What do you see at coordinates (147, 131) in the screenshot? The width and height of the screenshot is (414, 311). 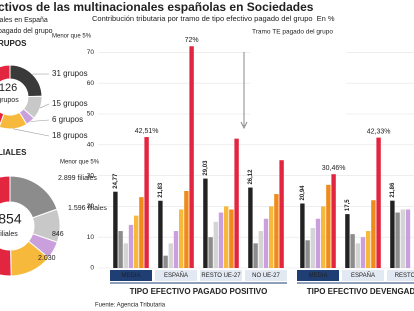 I see `value-label: 42,51%` at bounding box center [147, 131].